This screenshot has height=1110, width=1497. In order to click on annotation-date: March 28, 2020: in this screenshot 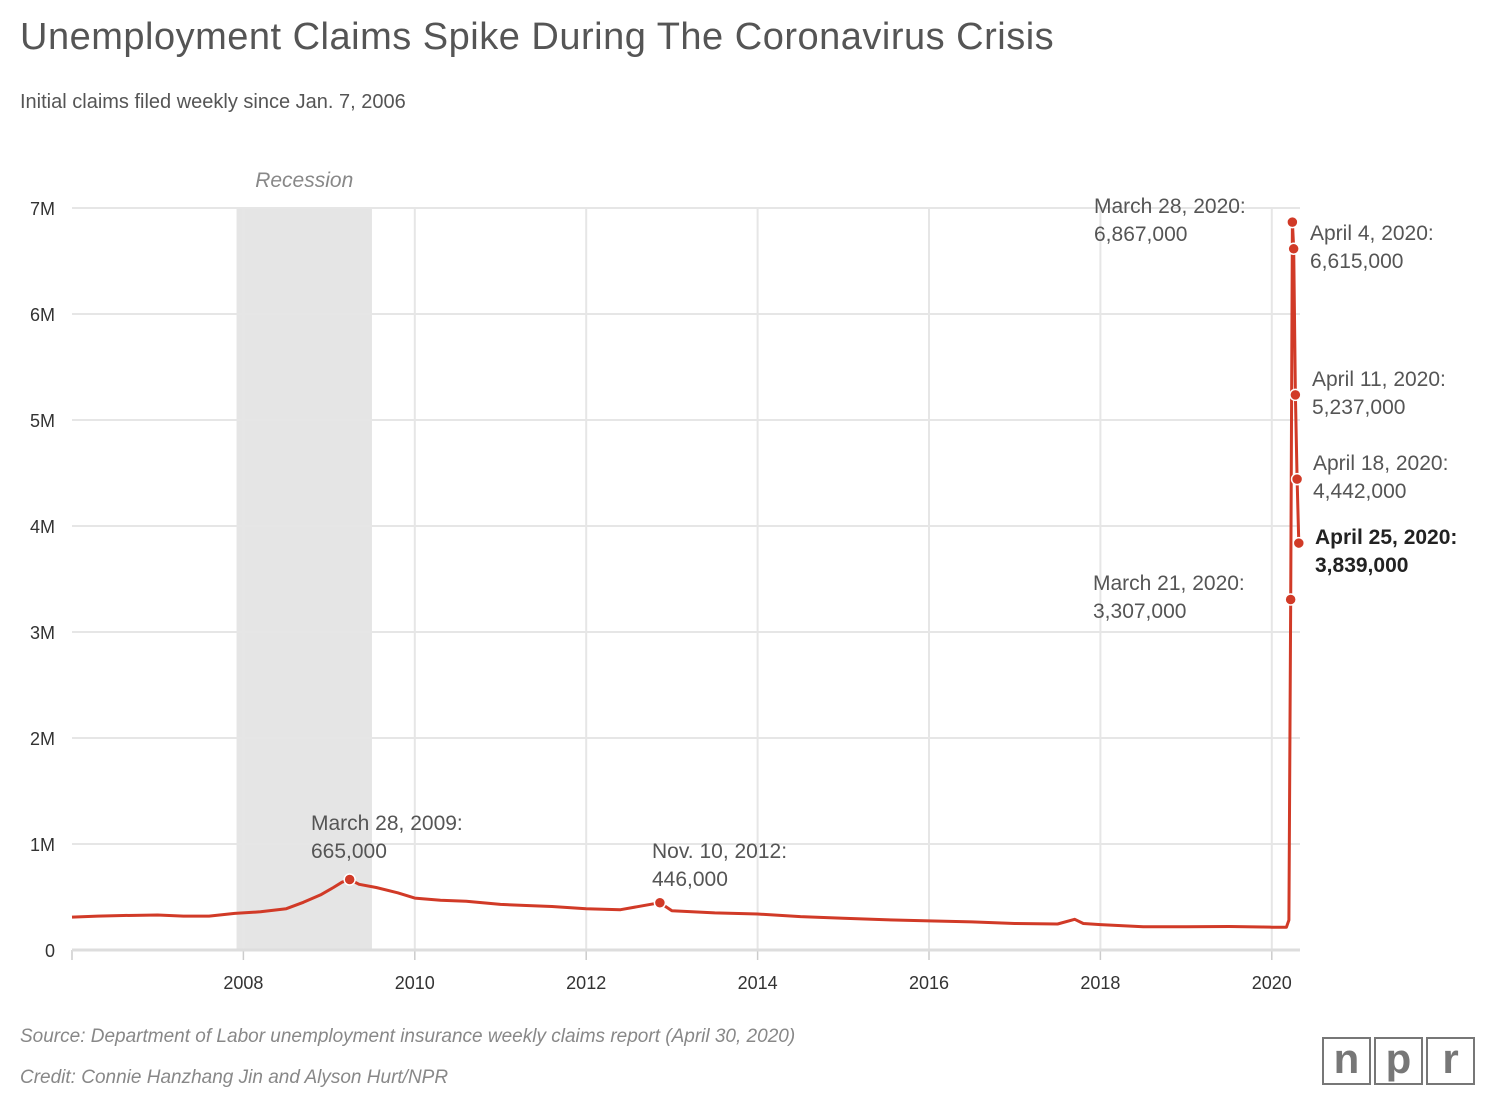, I will do `click(1170, 206)`.